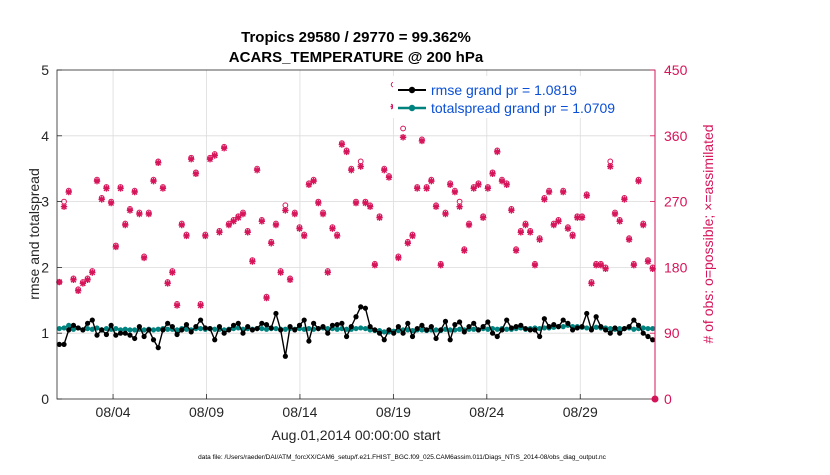 The image size is (830, 475). Describe the element at coordinates (45, 333) in the screenshot. I see `y-left-tick-label: 1` at that location.